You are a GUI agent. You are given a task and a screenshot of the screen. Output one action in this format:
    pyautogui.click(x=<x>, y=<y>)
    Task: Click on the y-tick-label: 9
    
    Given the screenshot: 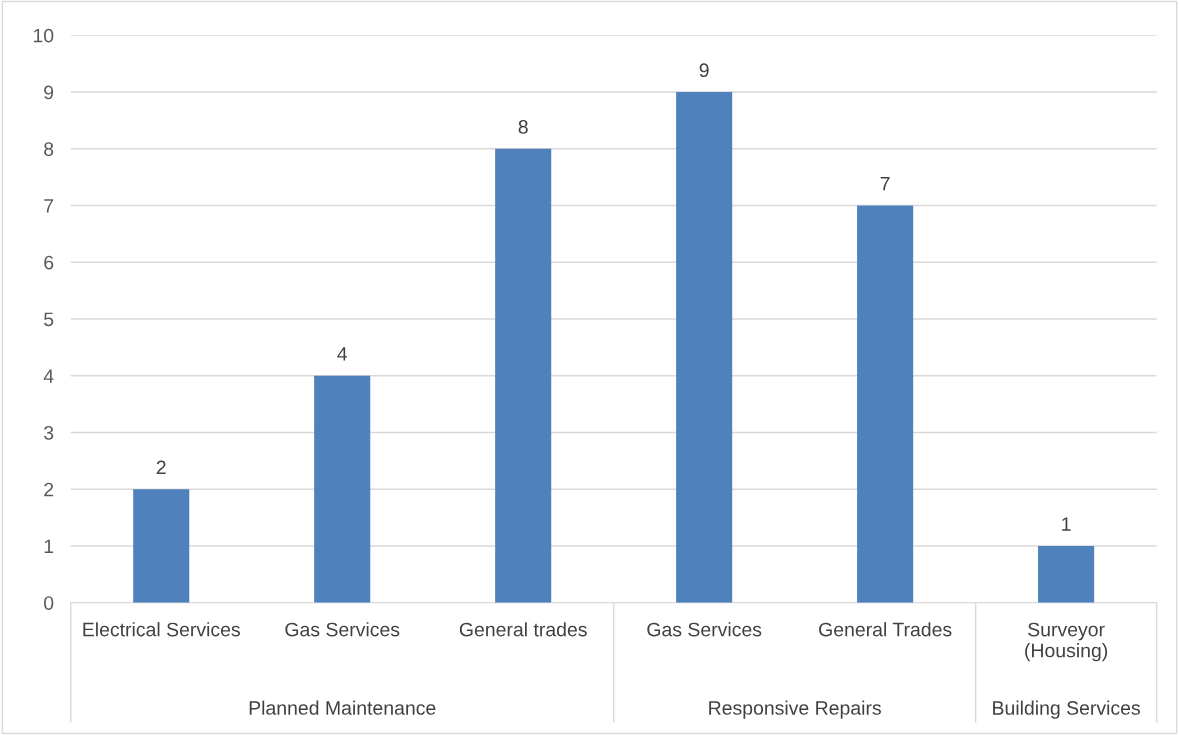 What is the action you would take?
    pyautogui.click(x=49, y=92)
    